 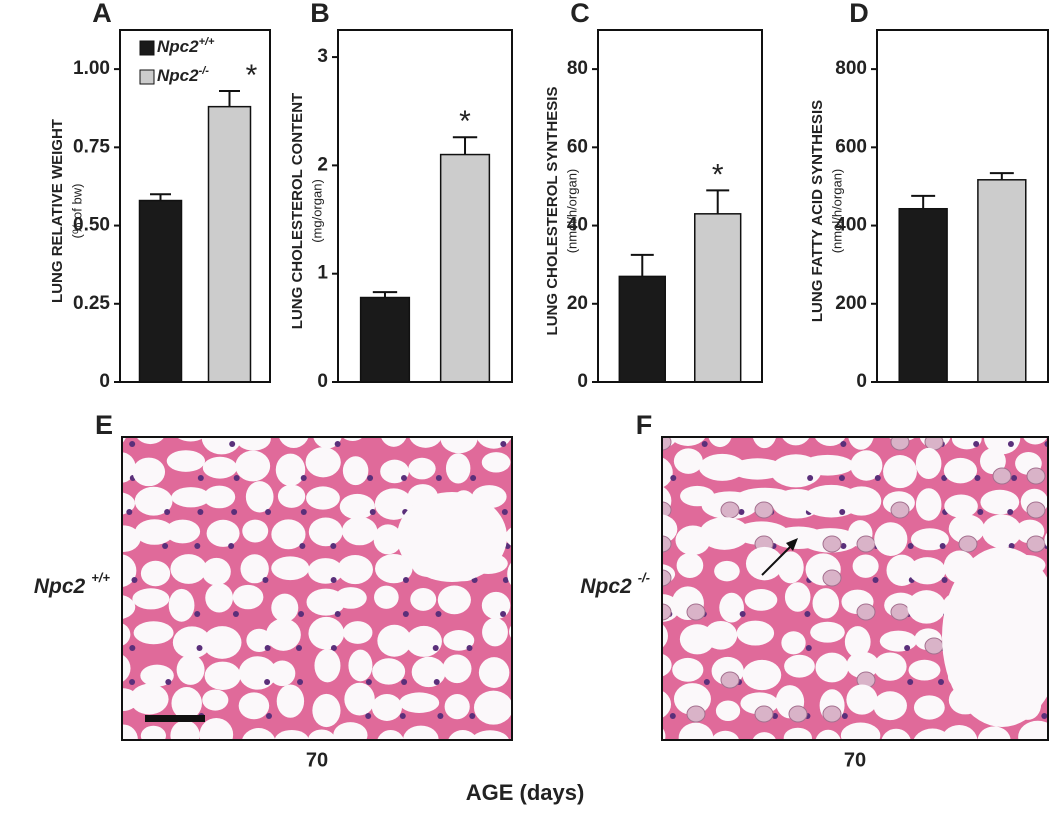 What do you see at coordinates (577, 225) in the screenshot?
I see `y-tick-label: 40` at bounding box center [577, 225].